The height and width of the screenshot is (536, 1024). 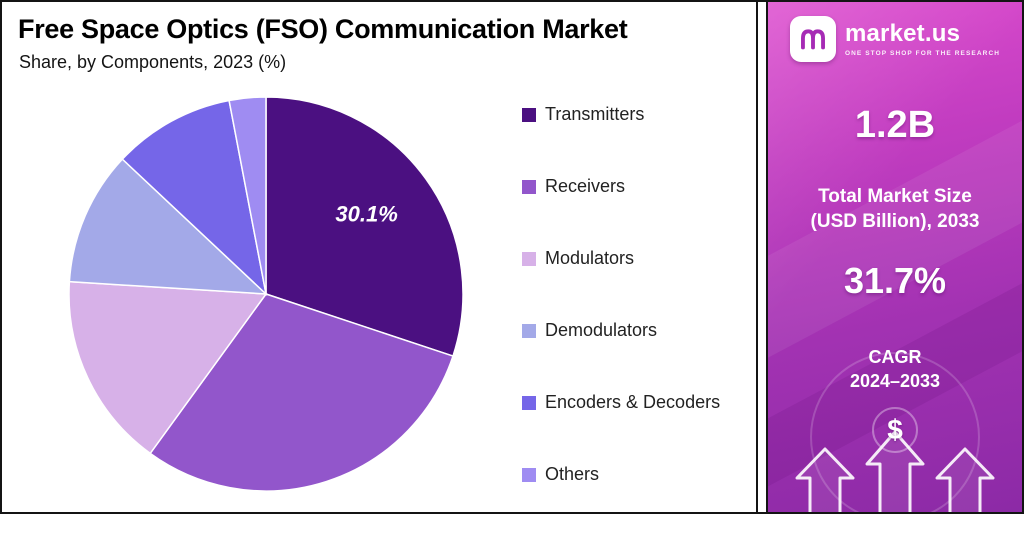 I want to click on legend-item-modulators: Modulators, so click(x=621, y=258).